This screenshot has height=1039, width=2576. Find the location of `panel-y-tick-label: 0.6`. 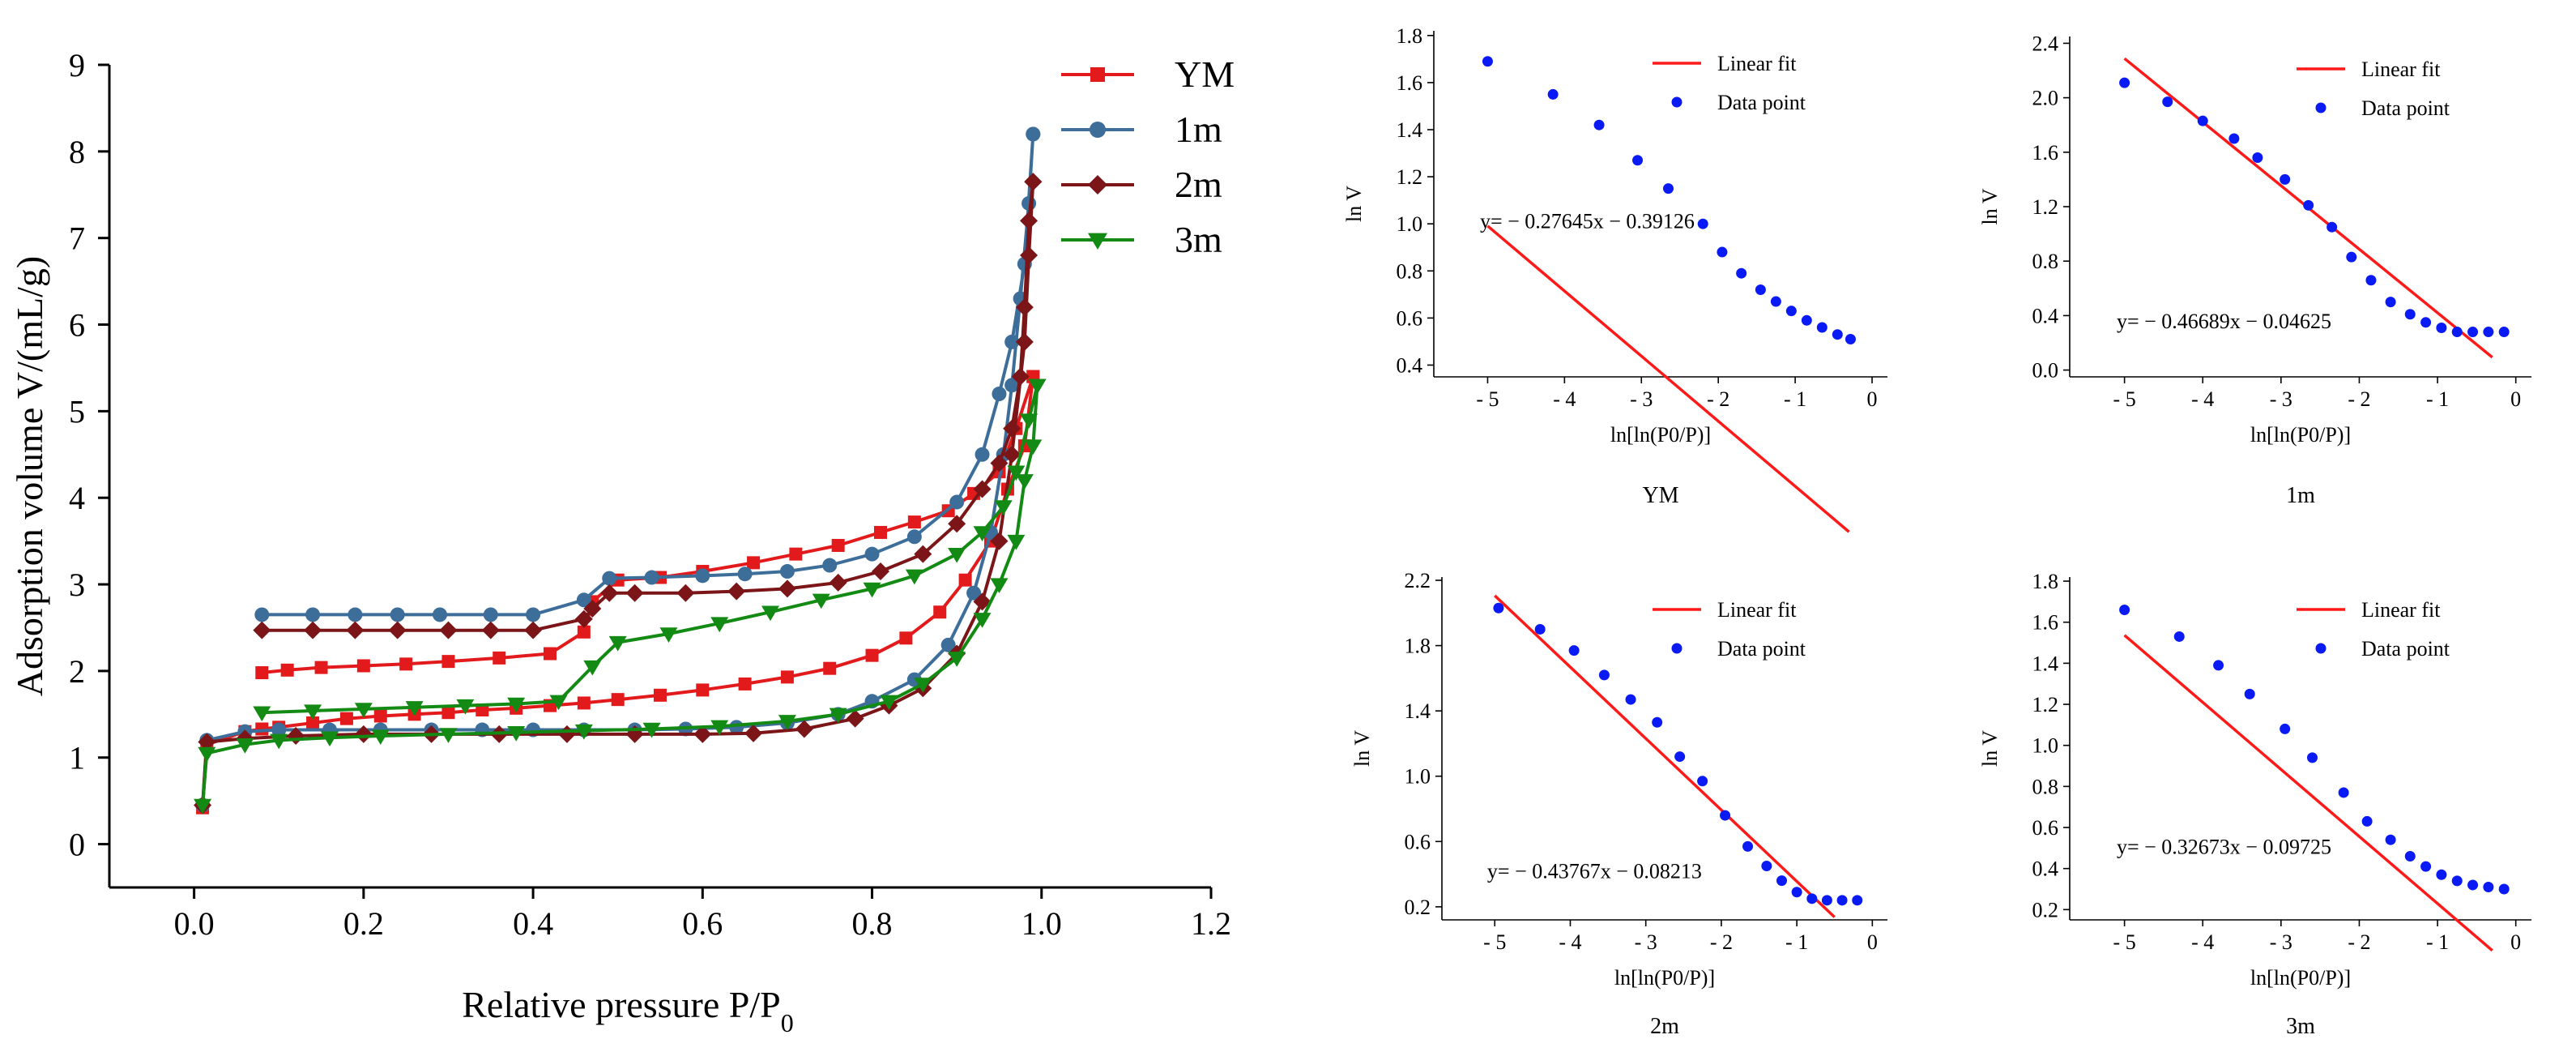

panel-y-tick-label: 0.6 is located at coordinates (2046, 828).